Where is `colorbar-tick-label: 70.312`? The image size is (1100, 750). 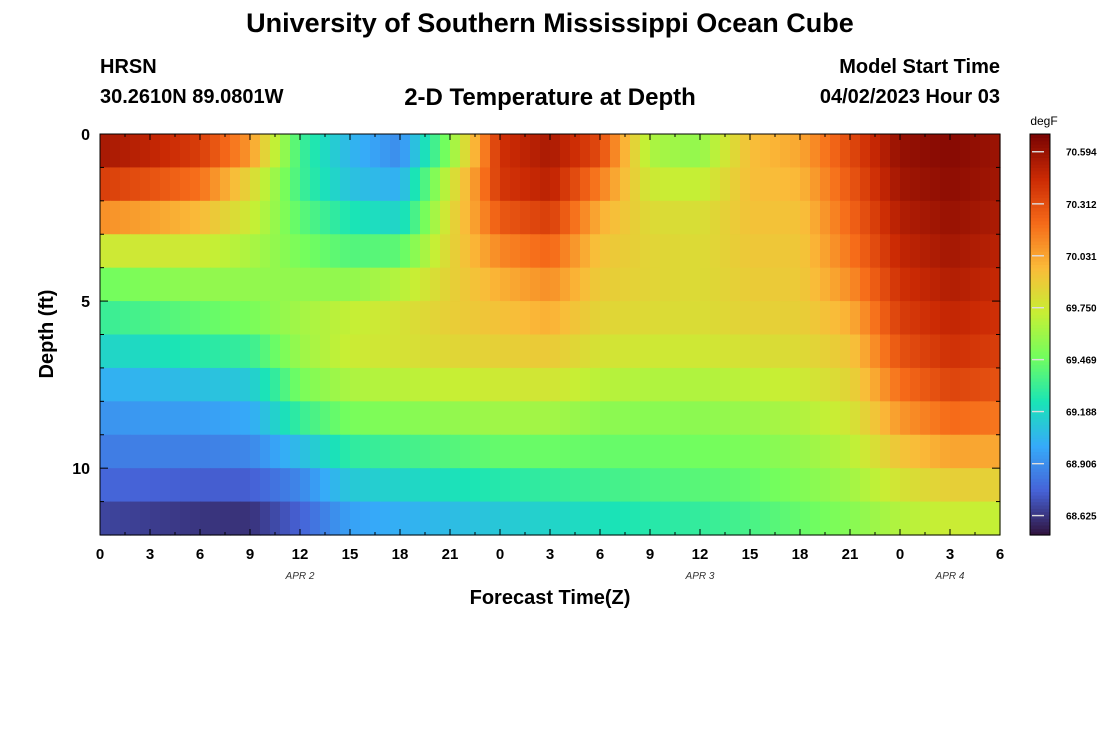
colorbar-tick-label: 70.312 is located at coordinates (1081, 205).